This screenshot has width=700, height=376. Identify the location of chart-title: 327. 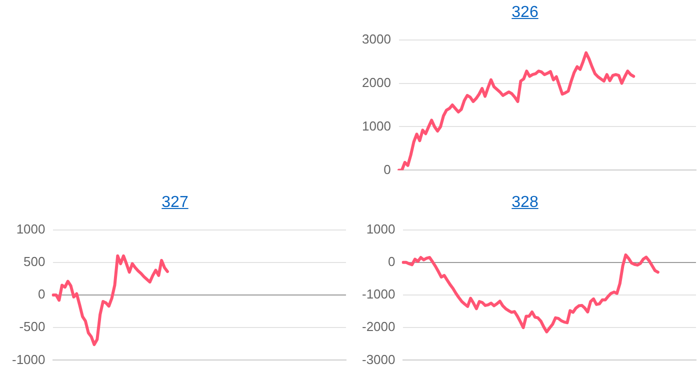
(175, 203).